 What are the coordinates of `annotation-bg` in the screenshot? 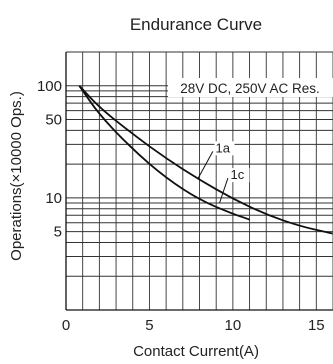 It's located at (250, 87).